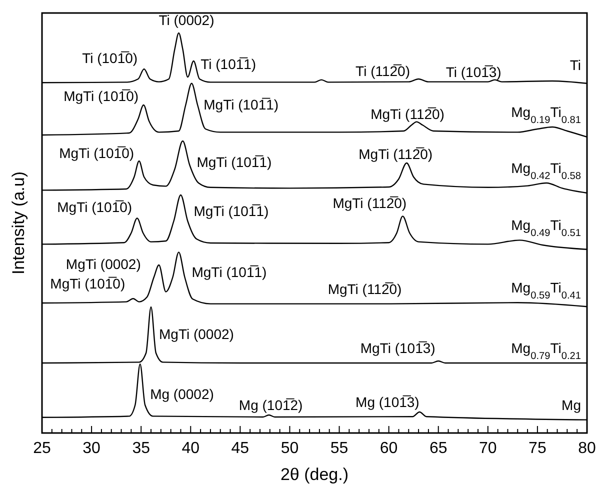 Image resolution: width=599 pixels, height=488 pixels. Describe the element at coordinates (383, 71) in the screenshot. I see `annotation: Ti (112̅0)` at that location.